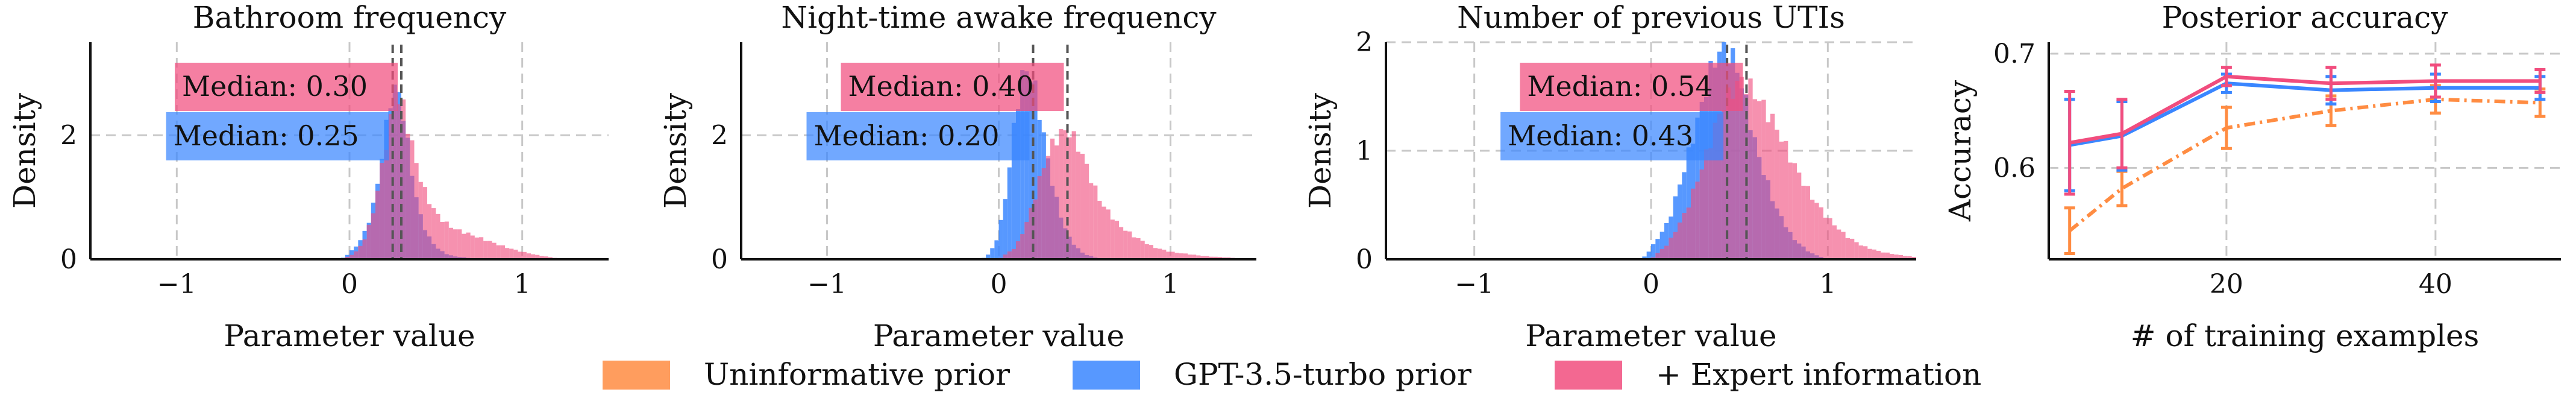 The image size is (2576, 398). I want to click on x-tick-label: 0, so click(999, 284).